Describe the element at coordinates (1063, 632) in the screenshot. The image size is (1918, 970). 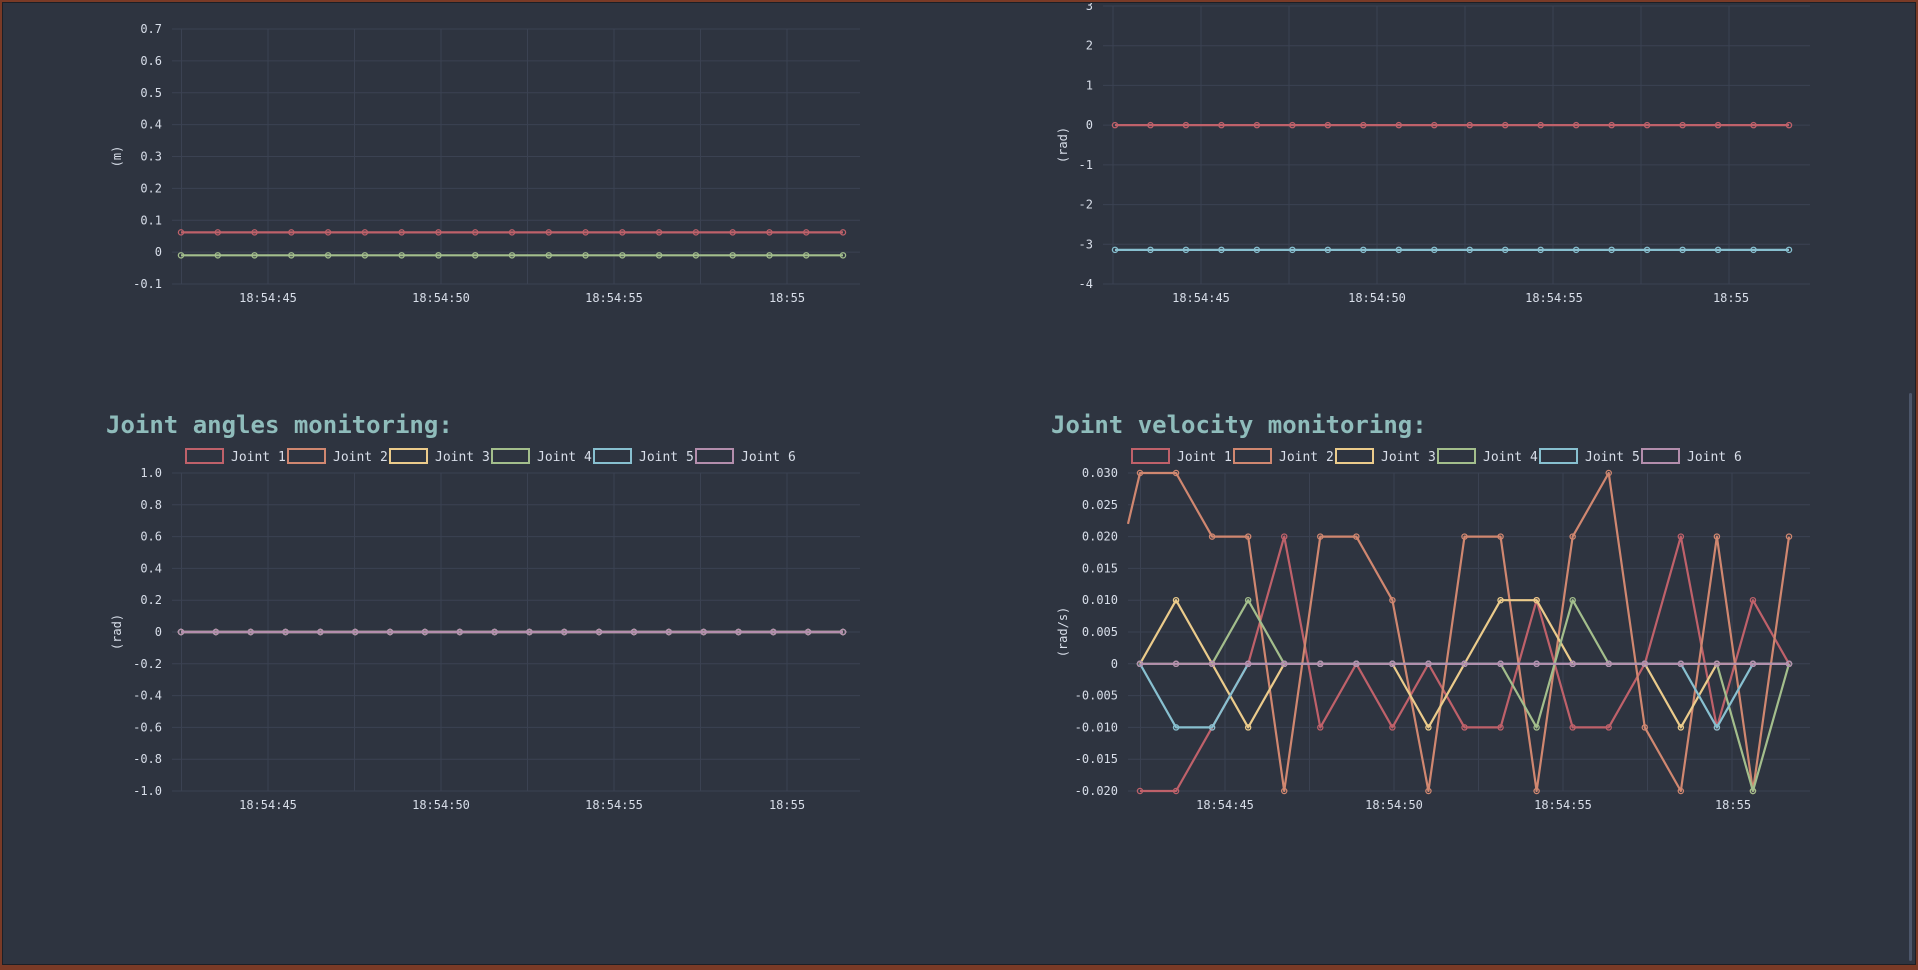
I see `y-axis-label: (rad/s)` at that location.